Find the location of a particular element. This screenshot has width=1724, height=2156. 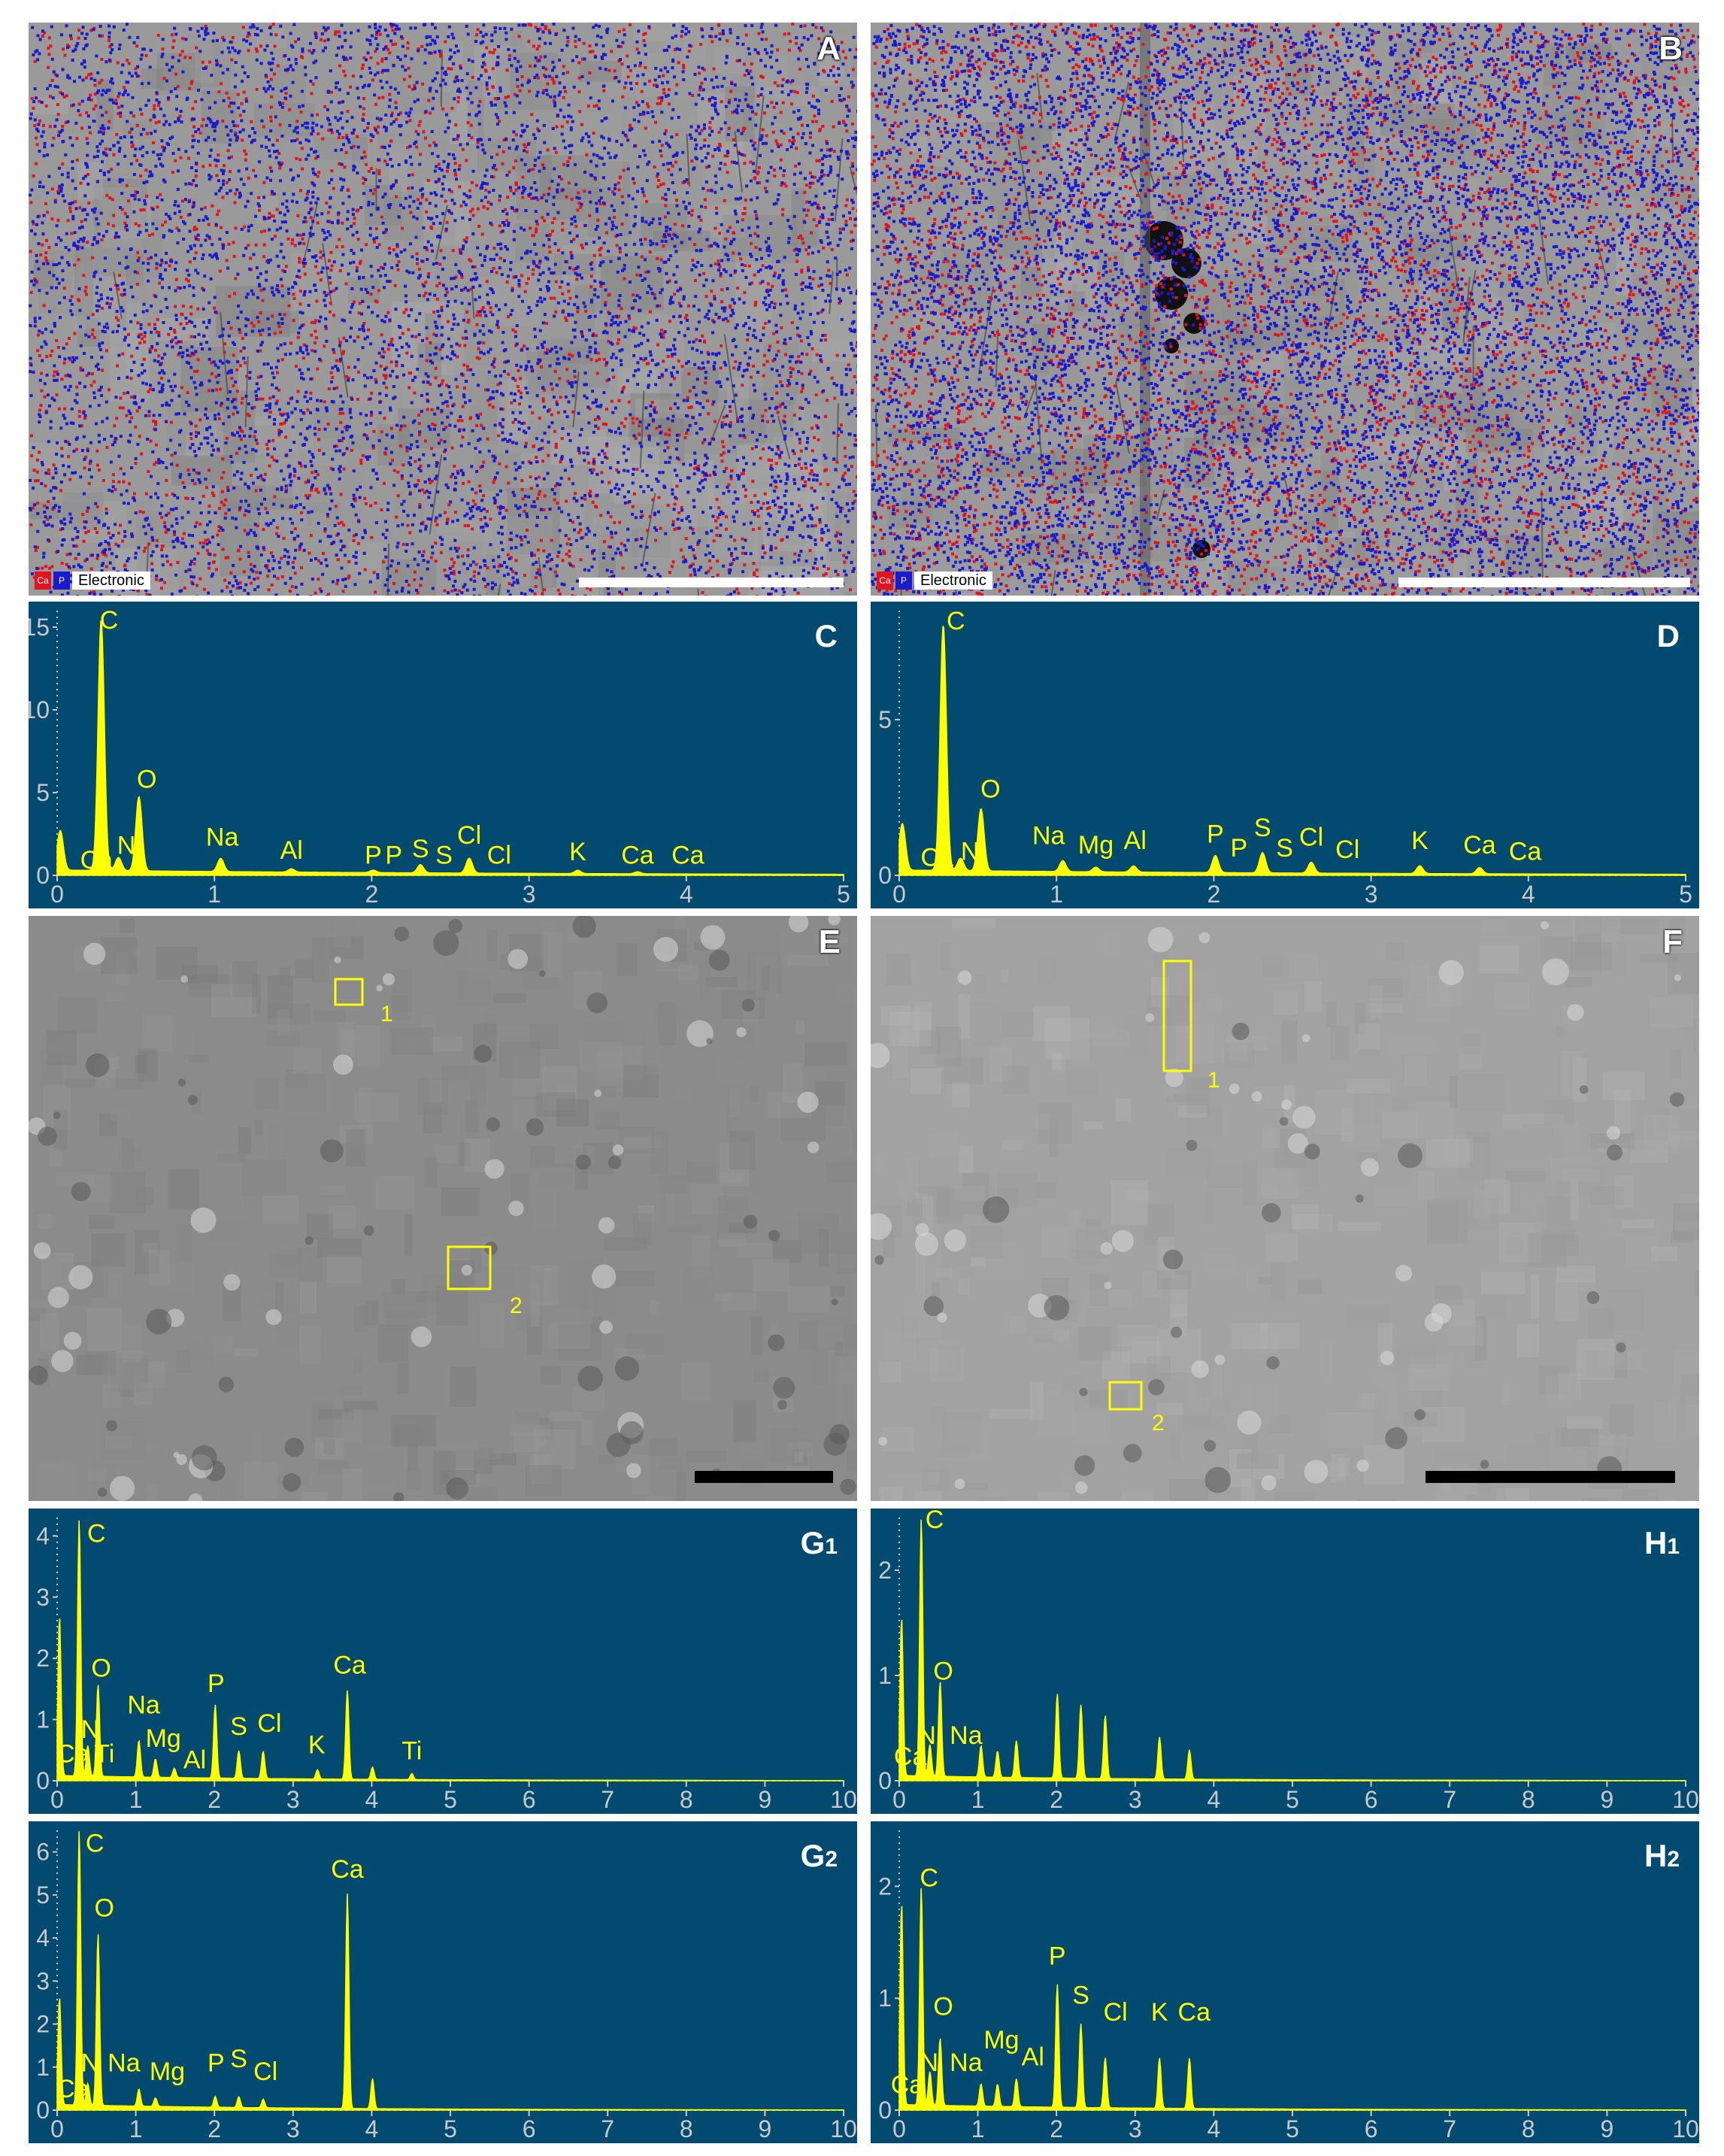

texture-patch is located at coordinates (533, 406).